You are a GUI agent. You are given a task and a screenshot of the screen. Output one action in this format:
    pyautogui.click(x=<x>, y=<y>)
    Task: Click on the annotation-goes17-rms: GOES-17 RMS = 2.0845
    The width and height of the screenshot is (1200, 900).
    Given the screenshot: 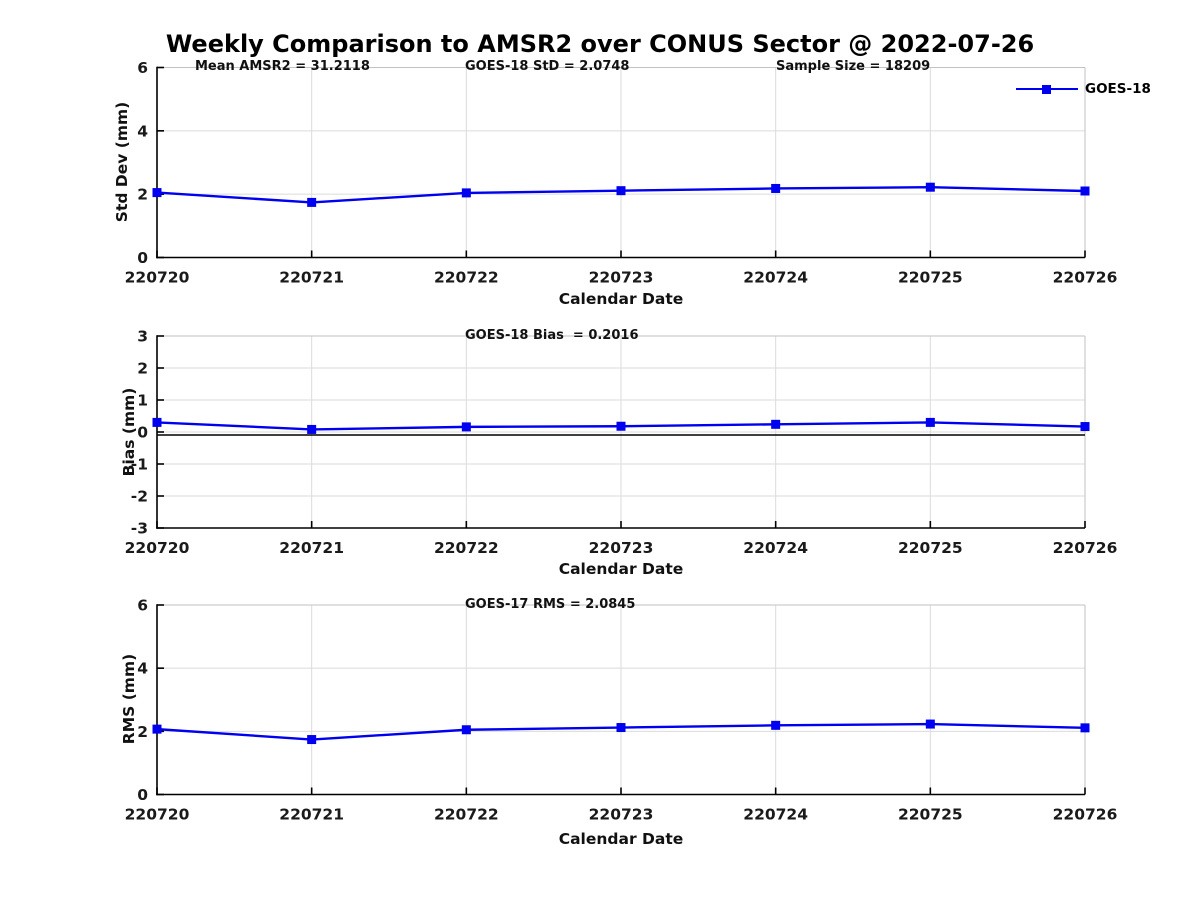 What is the action you would take?
    pyautogui.click(x=550, y=604)
    